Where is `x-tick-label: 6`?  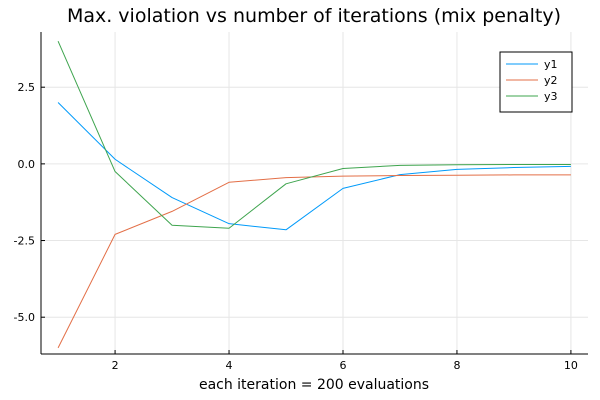 x-tick-label: 6 is located at coordinates (342, 365).